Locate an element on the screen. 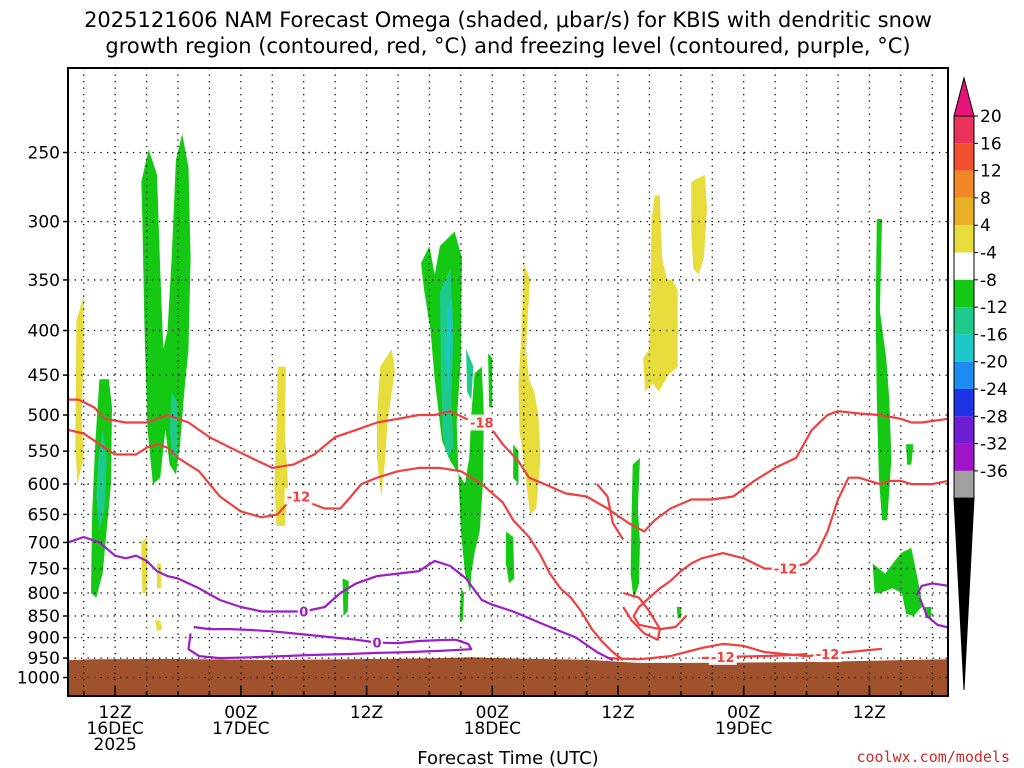 This screenshot has height=768, width=1024. colorbar-label: 20 is located at coordinates (991, 117).